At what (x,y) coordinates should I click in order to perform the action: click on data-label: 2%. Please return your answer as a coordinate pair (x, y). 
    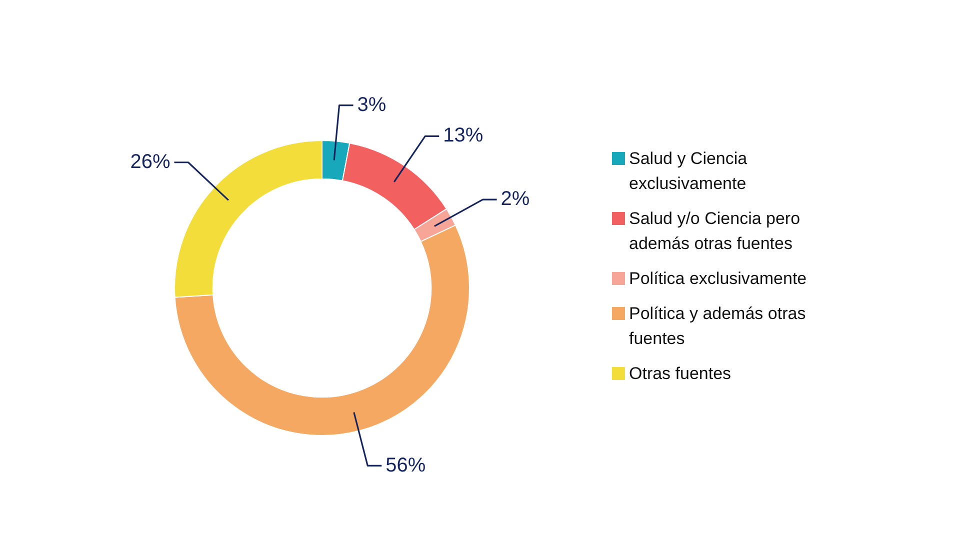
    Looking at the image, I should click on (515, 199).